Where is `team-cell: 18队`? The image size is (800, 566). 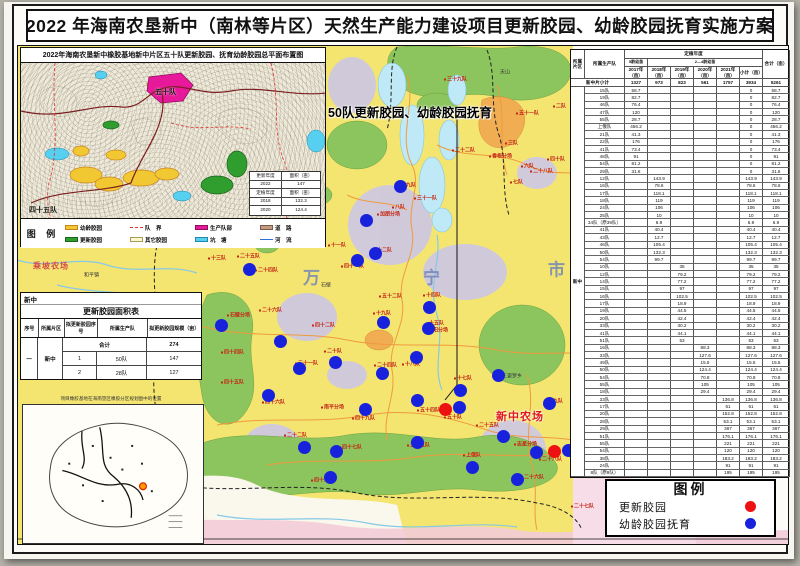 team-cell: 18队 is located at coordinates (605, 201).